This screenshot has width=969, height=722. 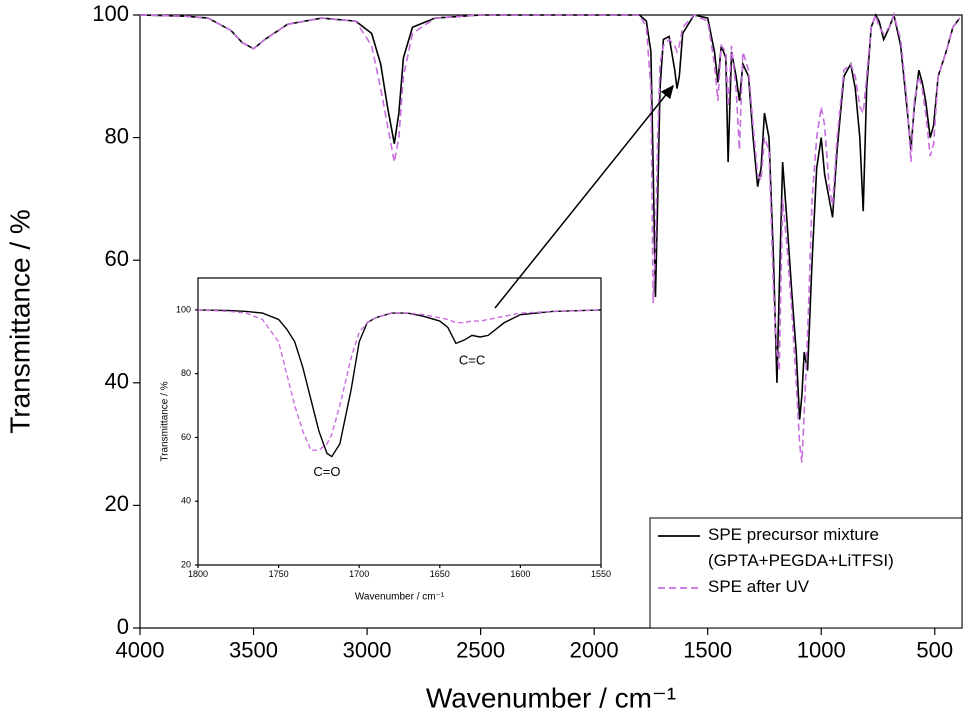 What do you see at coordinates (821, 649) in the screenshot?
I see `x-tick-label: 1000` at bounding box center [821, 649].